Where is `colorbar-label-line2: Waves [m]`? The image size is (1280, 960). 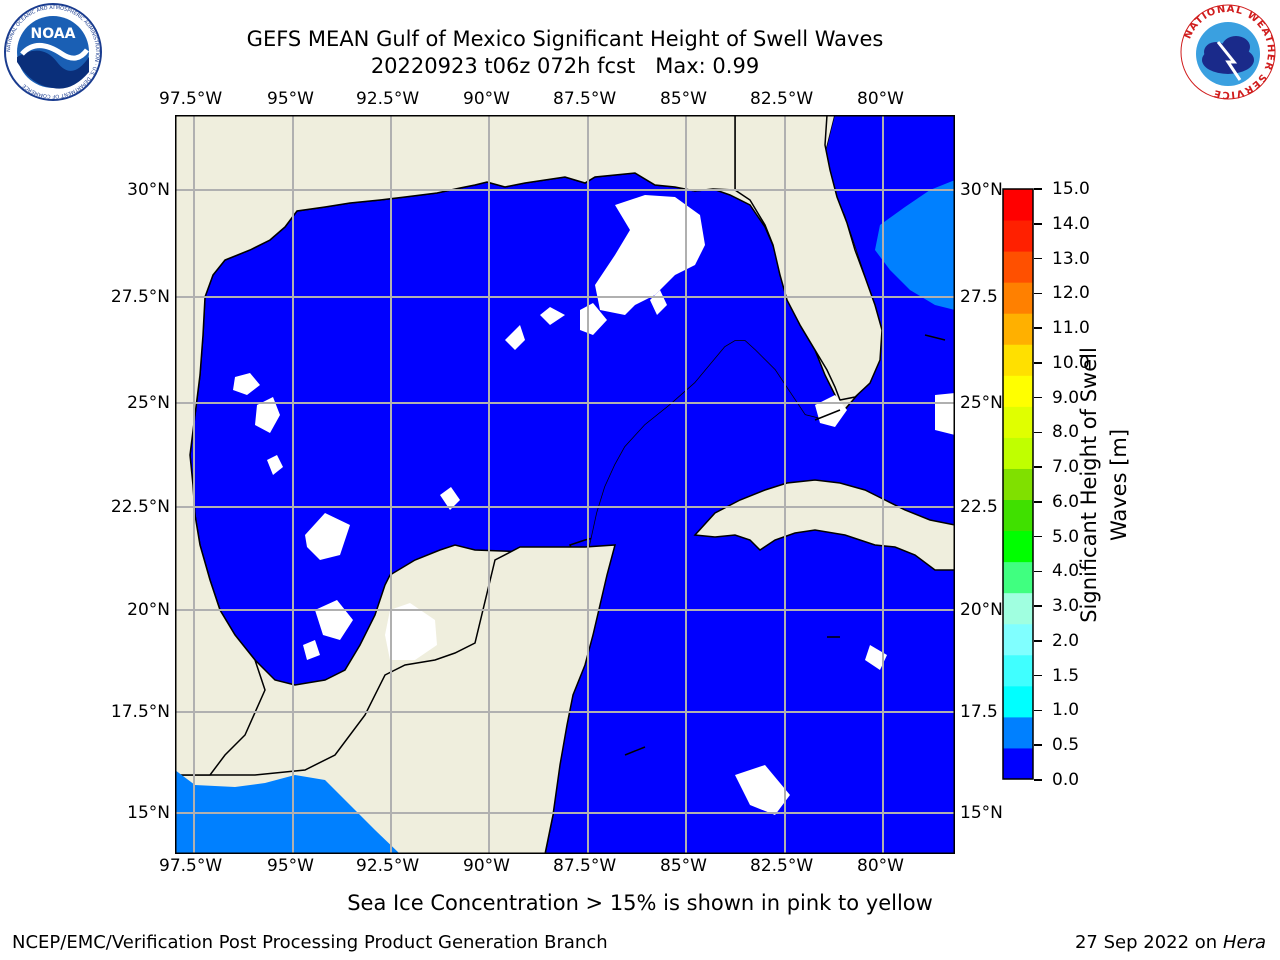
colorbar-label-line2: Waves [m] is located at coordinates (1119, 485).